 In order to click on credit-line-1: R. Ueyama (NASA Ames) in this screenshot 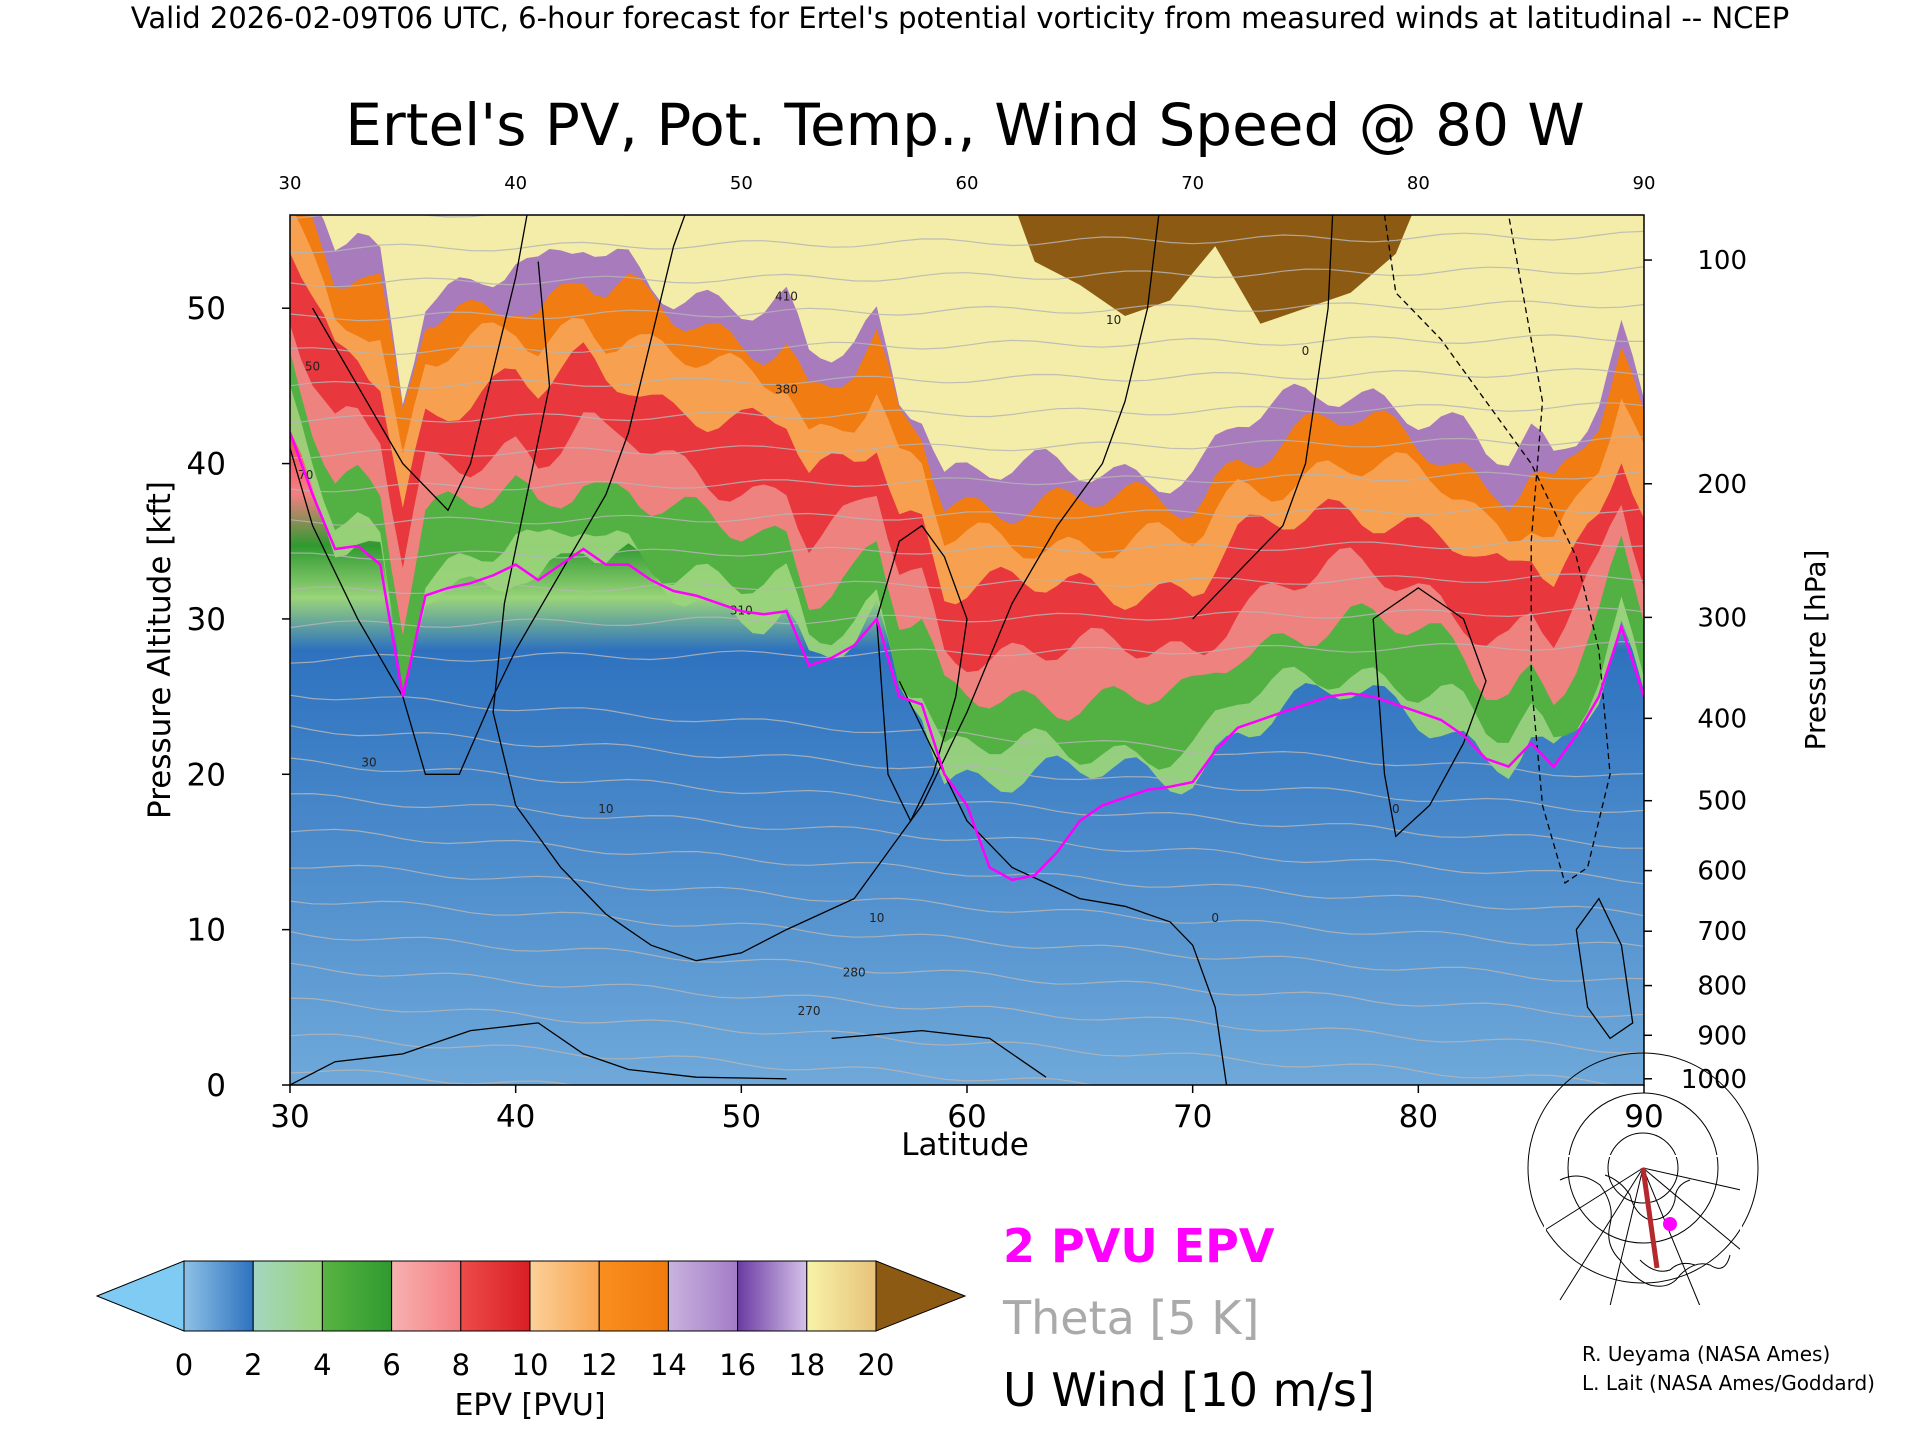, I will do `click(1706, 1354)`.